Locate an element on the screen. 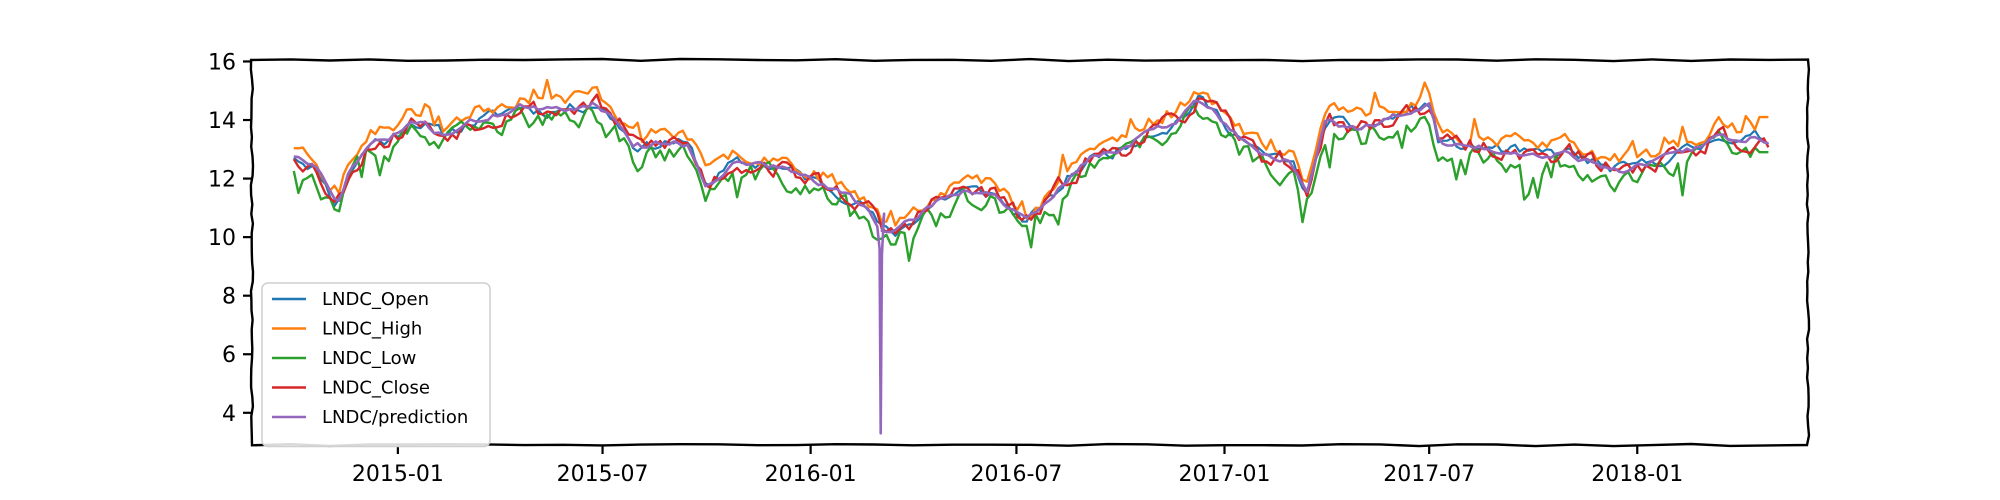 The width and height of the screenshot is (2000, 500). legend-label: LNDC_Close is located at coordinates (376, 388).